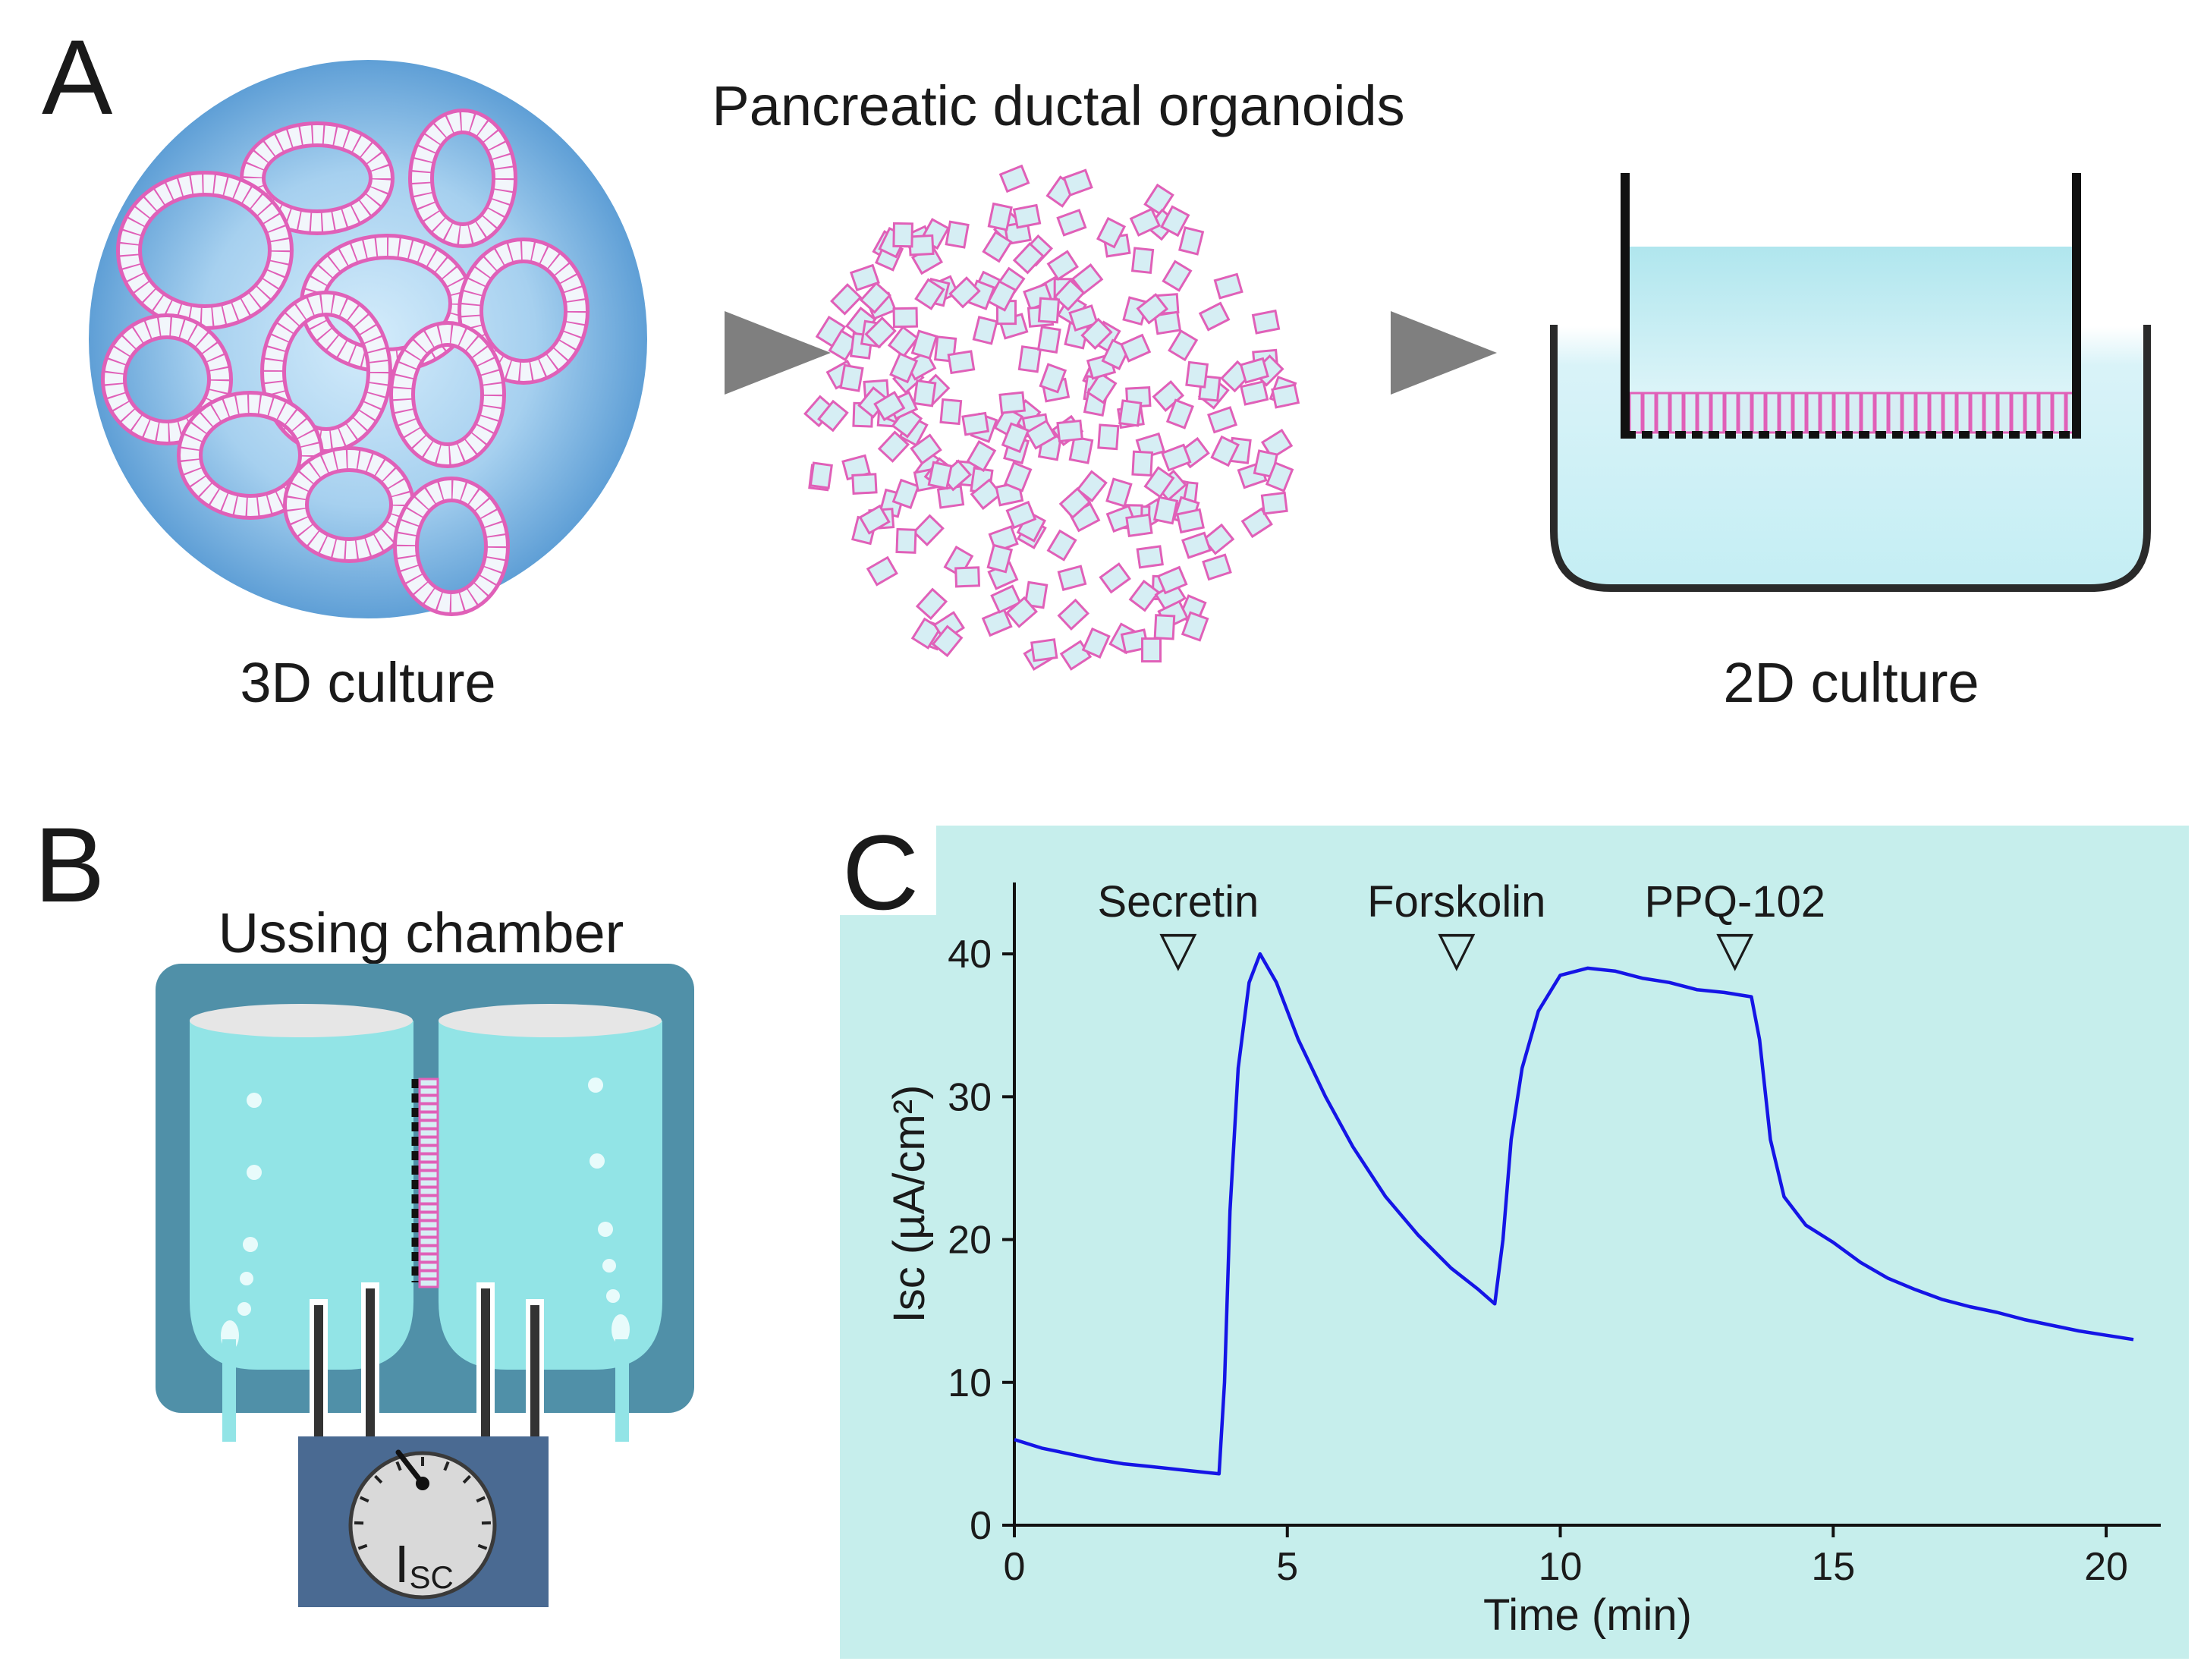 This screenshot has width=2204, height=1680. Describe the element at coordinates (1561, 1567) in the screenshot. I see `x-tick-label: 10` at that location.